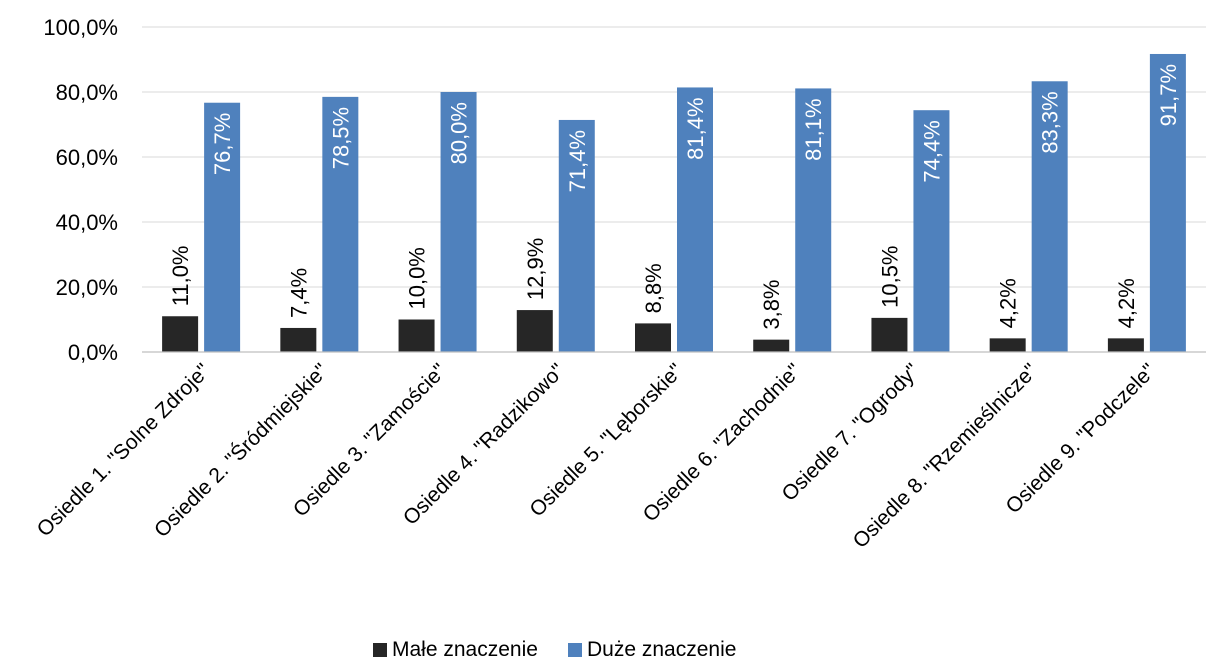 The width and height of the screenshot is (1206, 661). What do you see at coordinates (771, 304) in the screenshot?
I see `data-label-male-znaczenie: 3,8%` at bounding box center [771, 304].